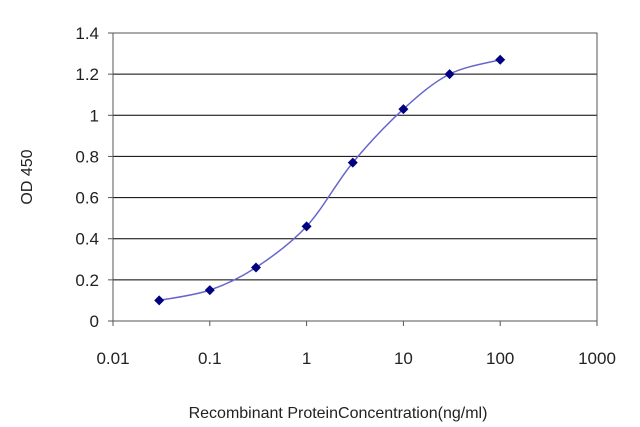  What do you see at coordinates (94, 177) in the screenshot?
I see `y-axis-ticks: 0 0.2 0.4 0.6 0.8 1 1.2 1.4` at bounding box center [94, 177].